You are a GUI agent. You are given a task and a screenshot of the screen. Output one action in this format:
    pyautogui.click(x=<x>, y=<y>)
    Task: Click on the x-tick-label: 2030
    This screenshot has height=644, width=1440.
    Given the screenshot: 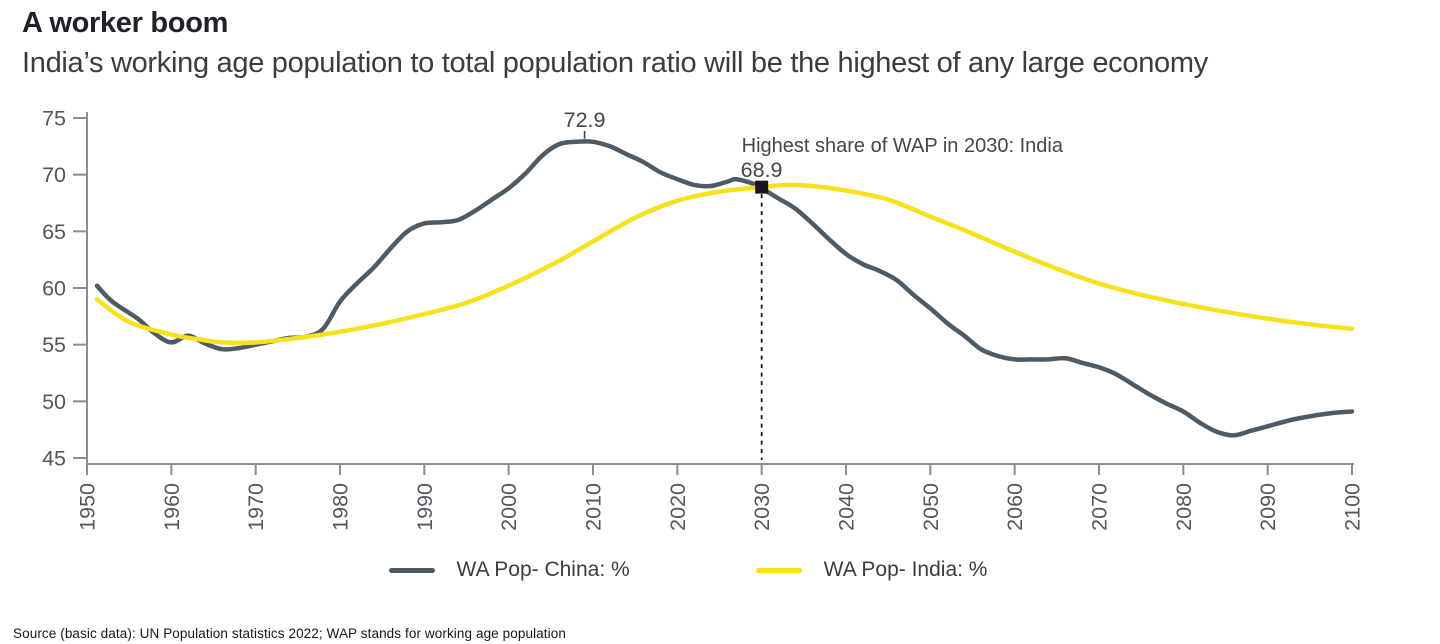 What is the action you would take?
    pyautogui.click(x=762, y=507)
    